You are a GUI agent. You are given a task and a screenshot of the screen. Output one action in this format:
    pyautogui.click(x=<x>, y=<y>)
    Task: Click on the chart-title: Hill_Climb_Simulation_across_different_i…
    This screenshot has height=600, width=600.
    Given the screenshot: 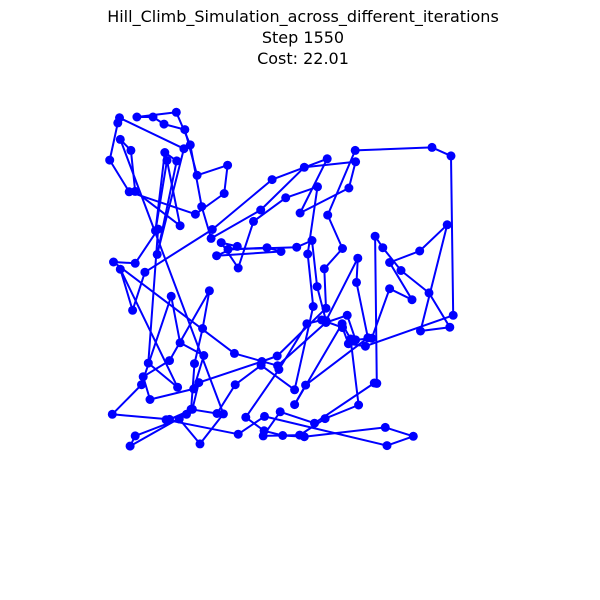 What is the action you would take?
    pyautogui.click(x=303, y=37)
    